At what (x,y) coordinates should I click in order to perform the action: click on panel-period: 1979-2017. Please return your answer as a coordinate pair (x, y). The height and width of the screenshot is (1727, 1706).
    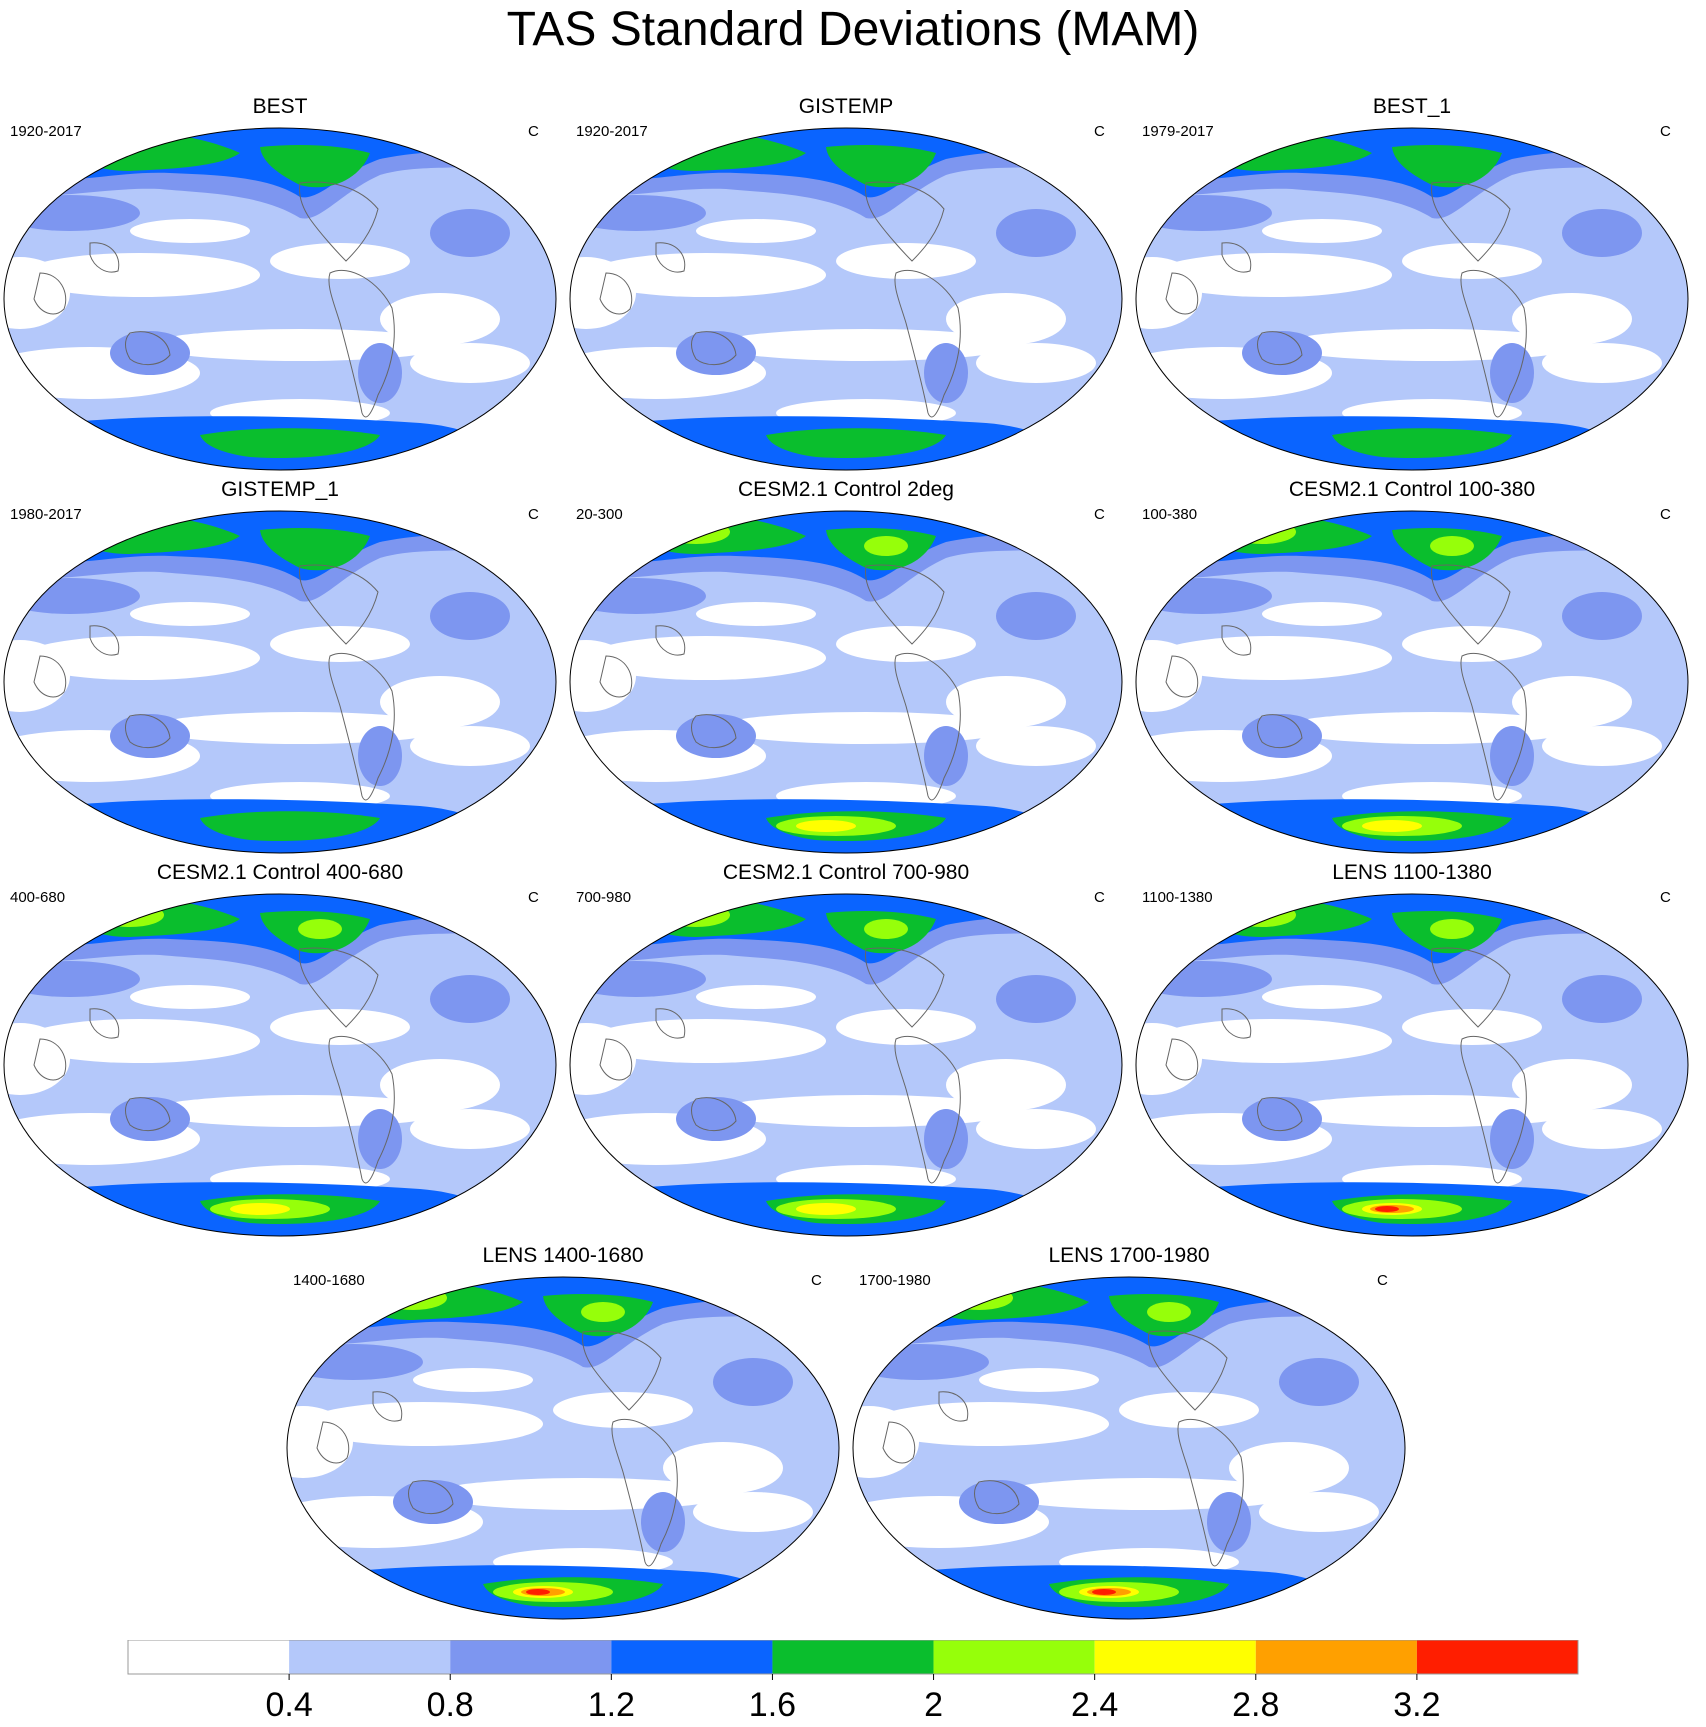
    Looking at the image, I should click on (1178, 131).